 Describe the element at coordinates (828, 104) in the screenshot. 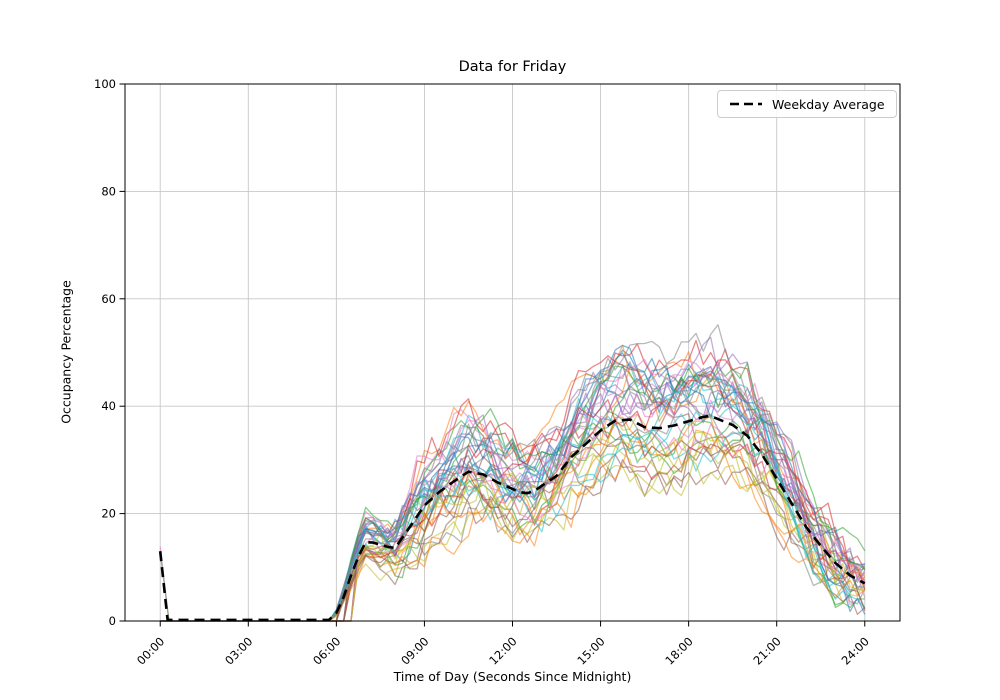

I see `legend-label: Weekday Average` at that location.